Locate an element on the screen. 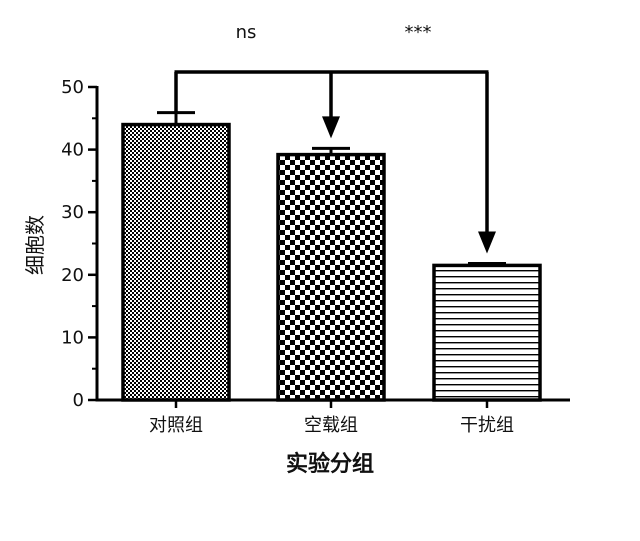 The width and height of the screenshot is (640, 541). y-tick-label: 20 is located at coordinates (72, 275).